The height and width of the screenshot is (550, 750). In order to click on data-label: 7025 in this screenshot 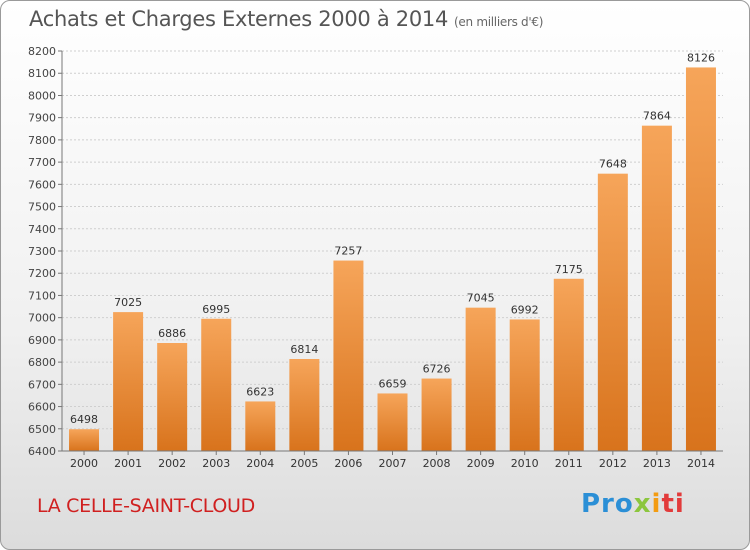, I will do `click(128, 302)`.